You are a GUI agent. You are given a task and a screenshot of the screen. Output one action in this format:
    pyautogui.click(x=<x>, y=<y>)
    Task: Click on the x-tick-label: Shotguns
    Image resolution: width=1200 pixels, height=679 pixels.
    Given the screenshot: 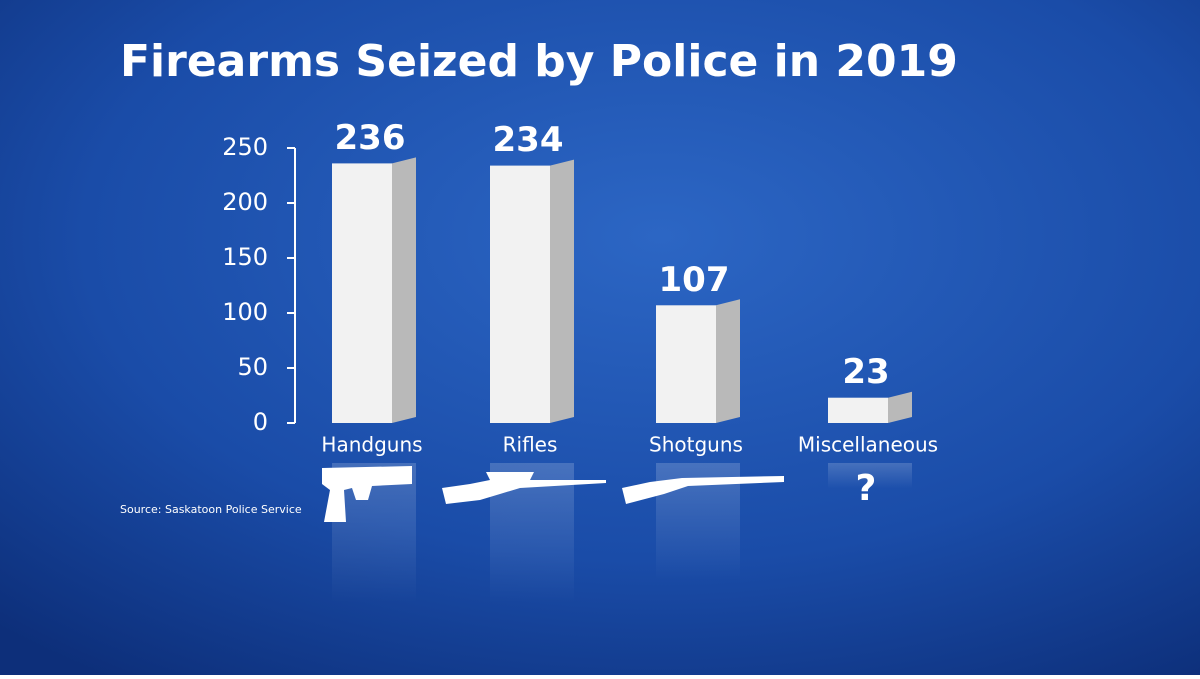 What is the action you would take?
    pyautogui.click(x=696, y=445)
    